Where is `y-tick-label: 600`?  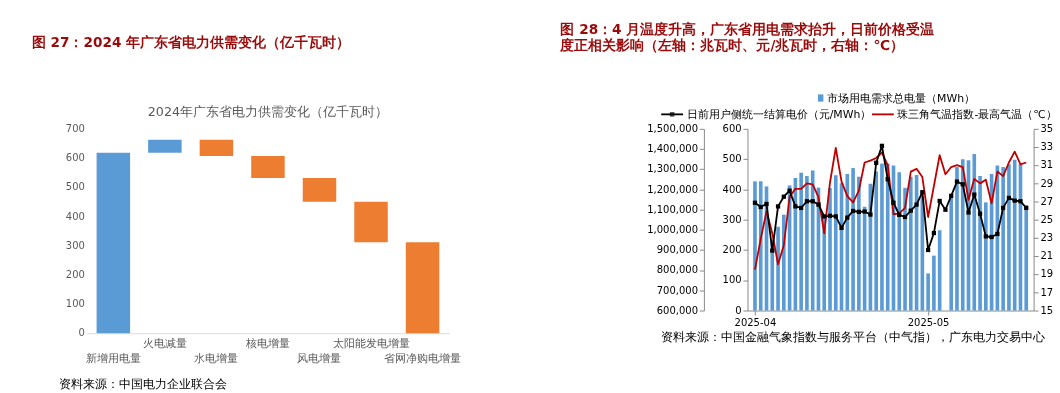 y-tick-label: 600 is located at coordinates (75, 158).